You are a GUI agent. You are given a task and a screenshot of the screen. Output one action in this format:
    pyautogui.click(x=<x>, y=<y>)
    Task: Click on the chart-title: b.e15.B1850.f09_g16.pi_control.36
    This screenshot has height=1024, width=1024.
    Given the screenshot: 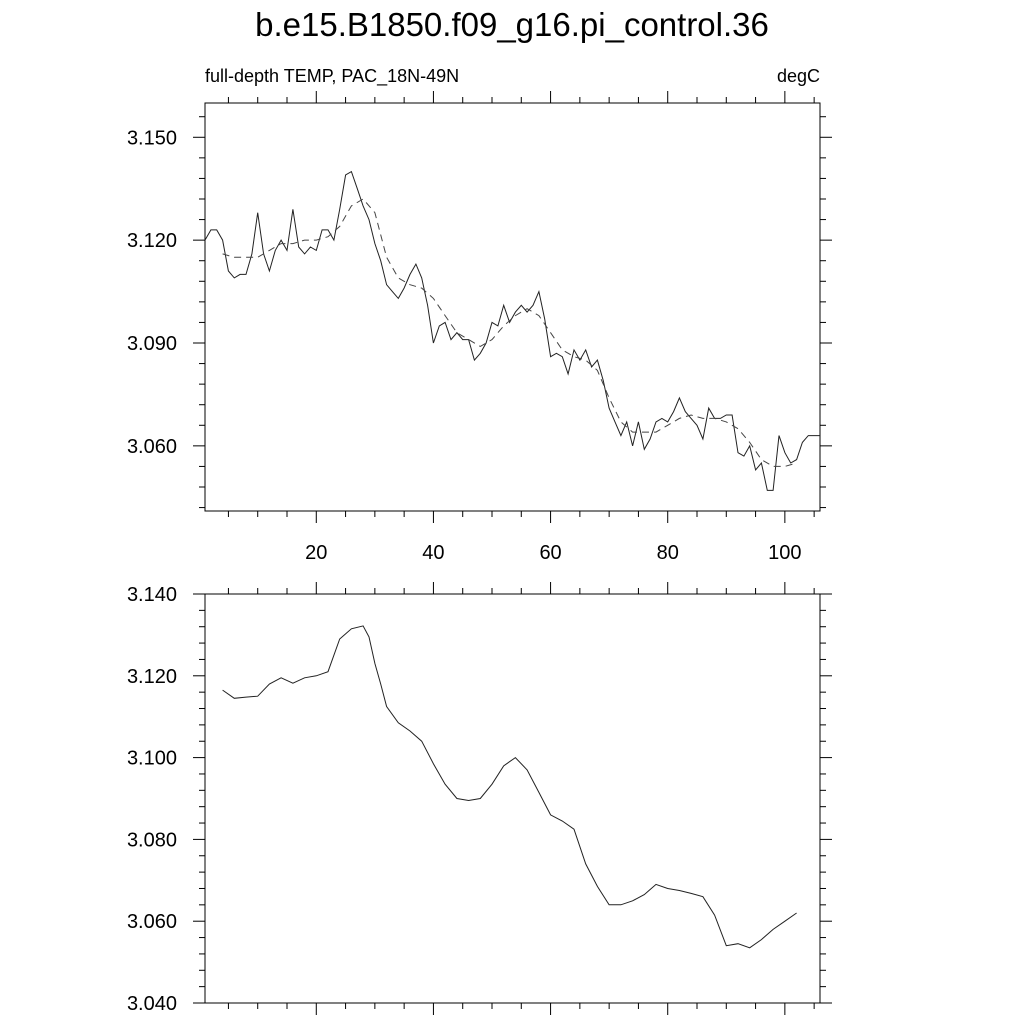 What is the action you would take?
    pyautogui.click(x=512, y=24)
    